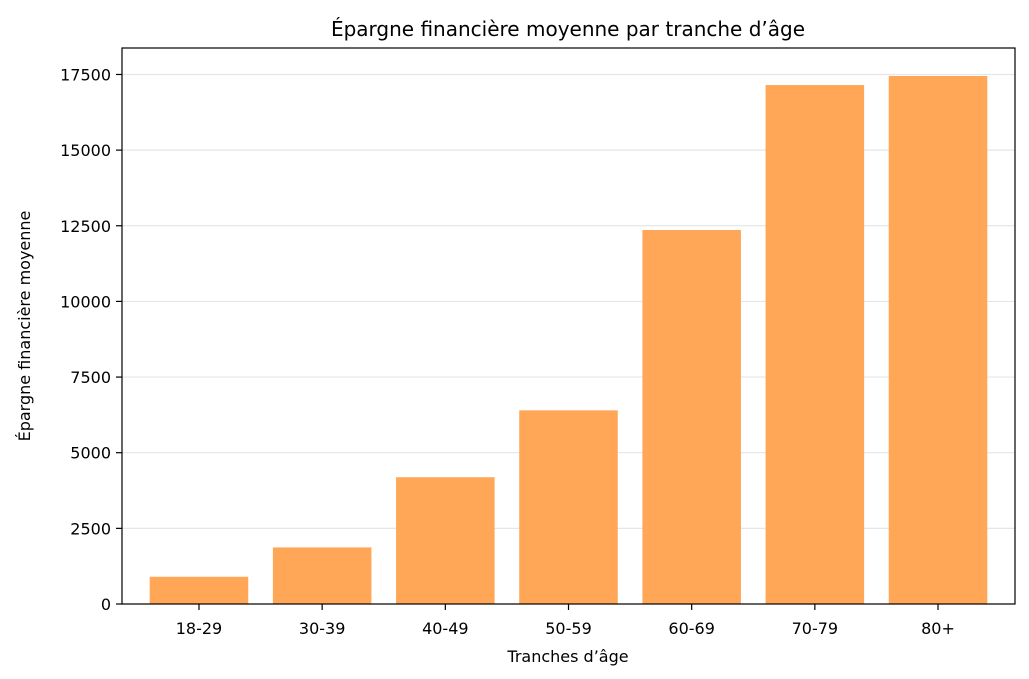 The width and height of the screenshot is (1029, 679). Describe the element at coordinates (85, 150) in the screenshot. I see `y-tick-label: 15000` at that location.